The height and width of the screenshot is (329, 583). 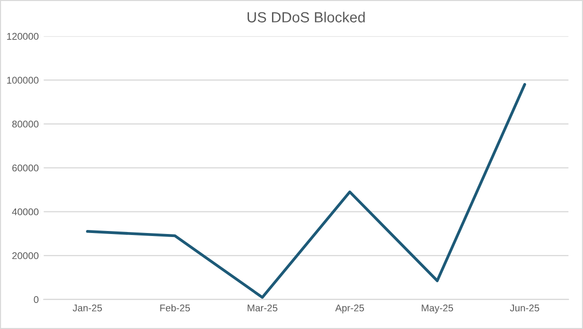 What do you see at coordinates (87, 308) in the screenshot?
I see `x-tick-label: Jan-25` at bounding box center [87, 308].